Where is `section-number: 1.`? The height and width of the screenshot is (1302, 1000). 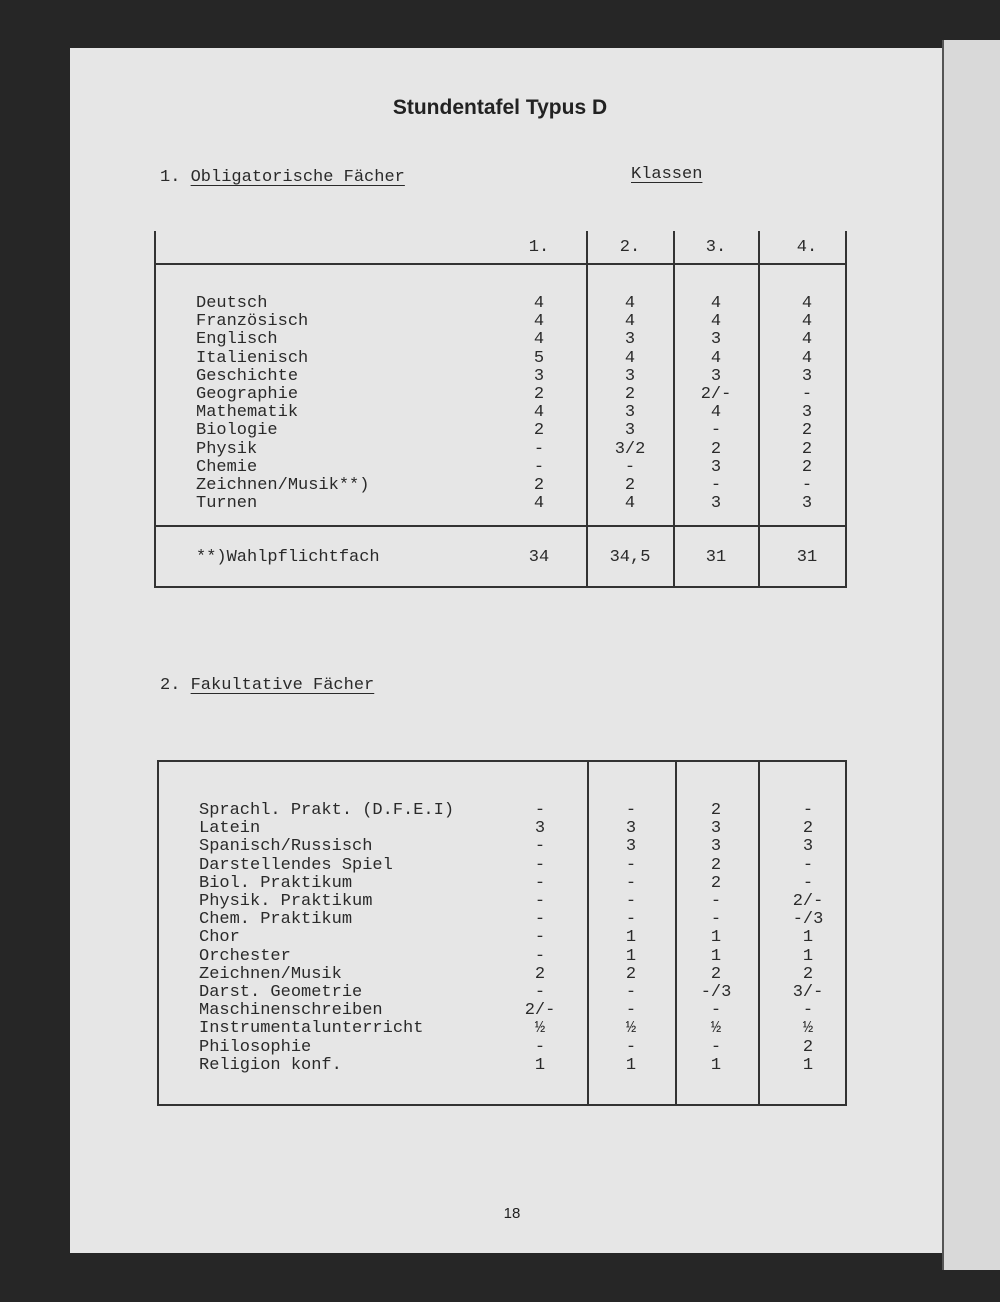 section-number: 1. is located at coordinates (170, 177).